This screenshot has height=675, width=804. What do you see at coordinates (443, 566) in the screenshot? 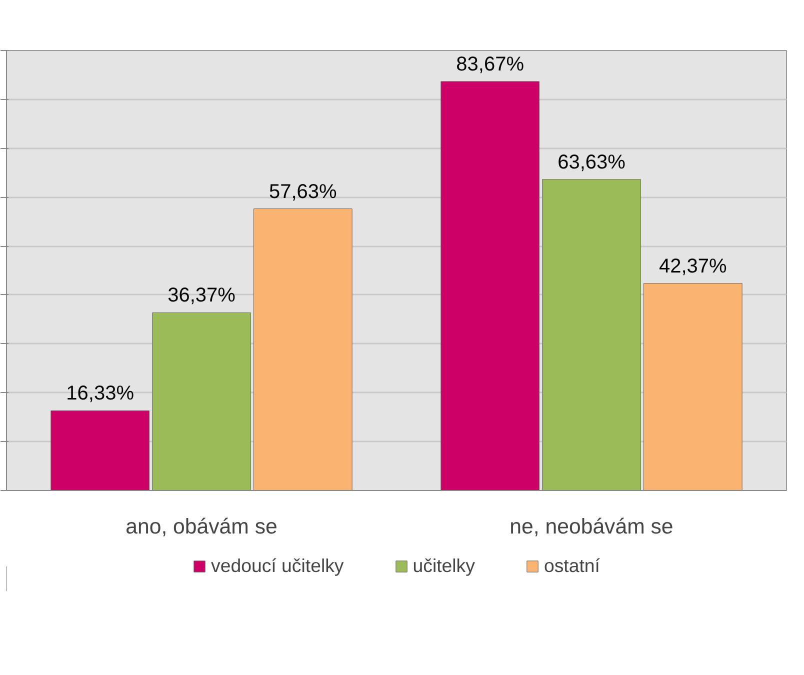
I see `legend-label: učitelky` at bounding box center [443, 566].